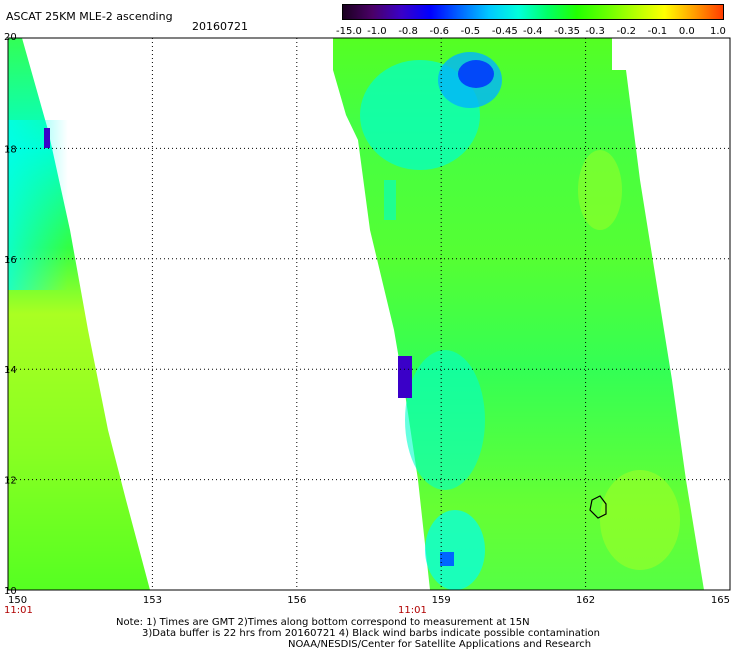 Image resolution: width=740 pixels, height=650 pixels. What do you see at coordinates (439, 31) in the screenshot?
I see `colorbar-label: -0.6` at bounding box center [439, 31].